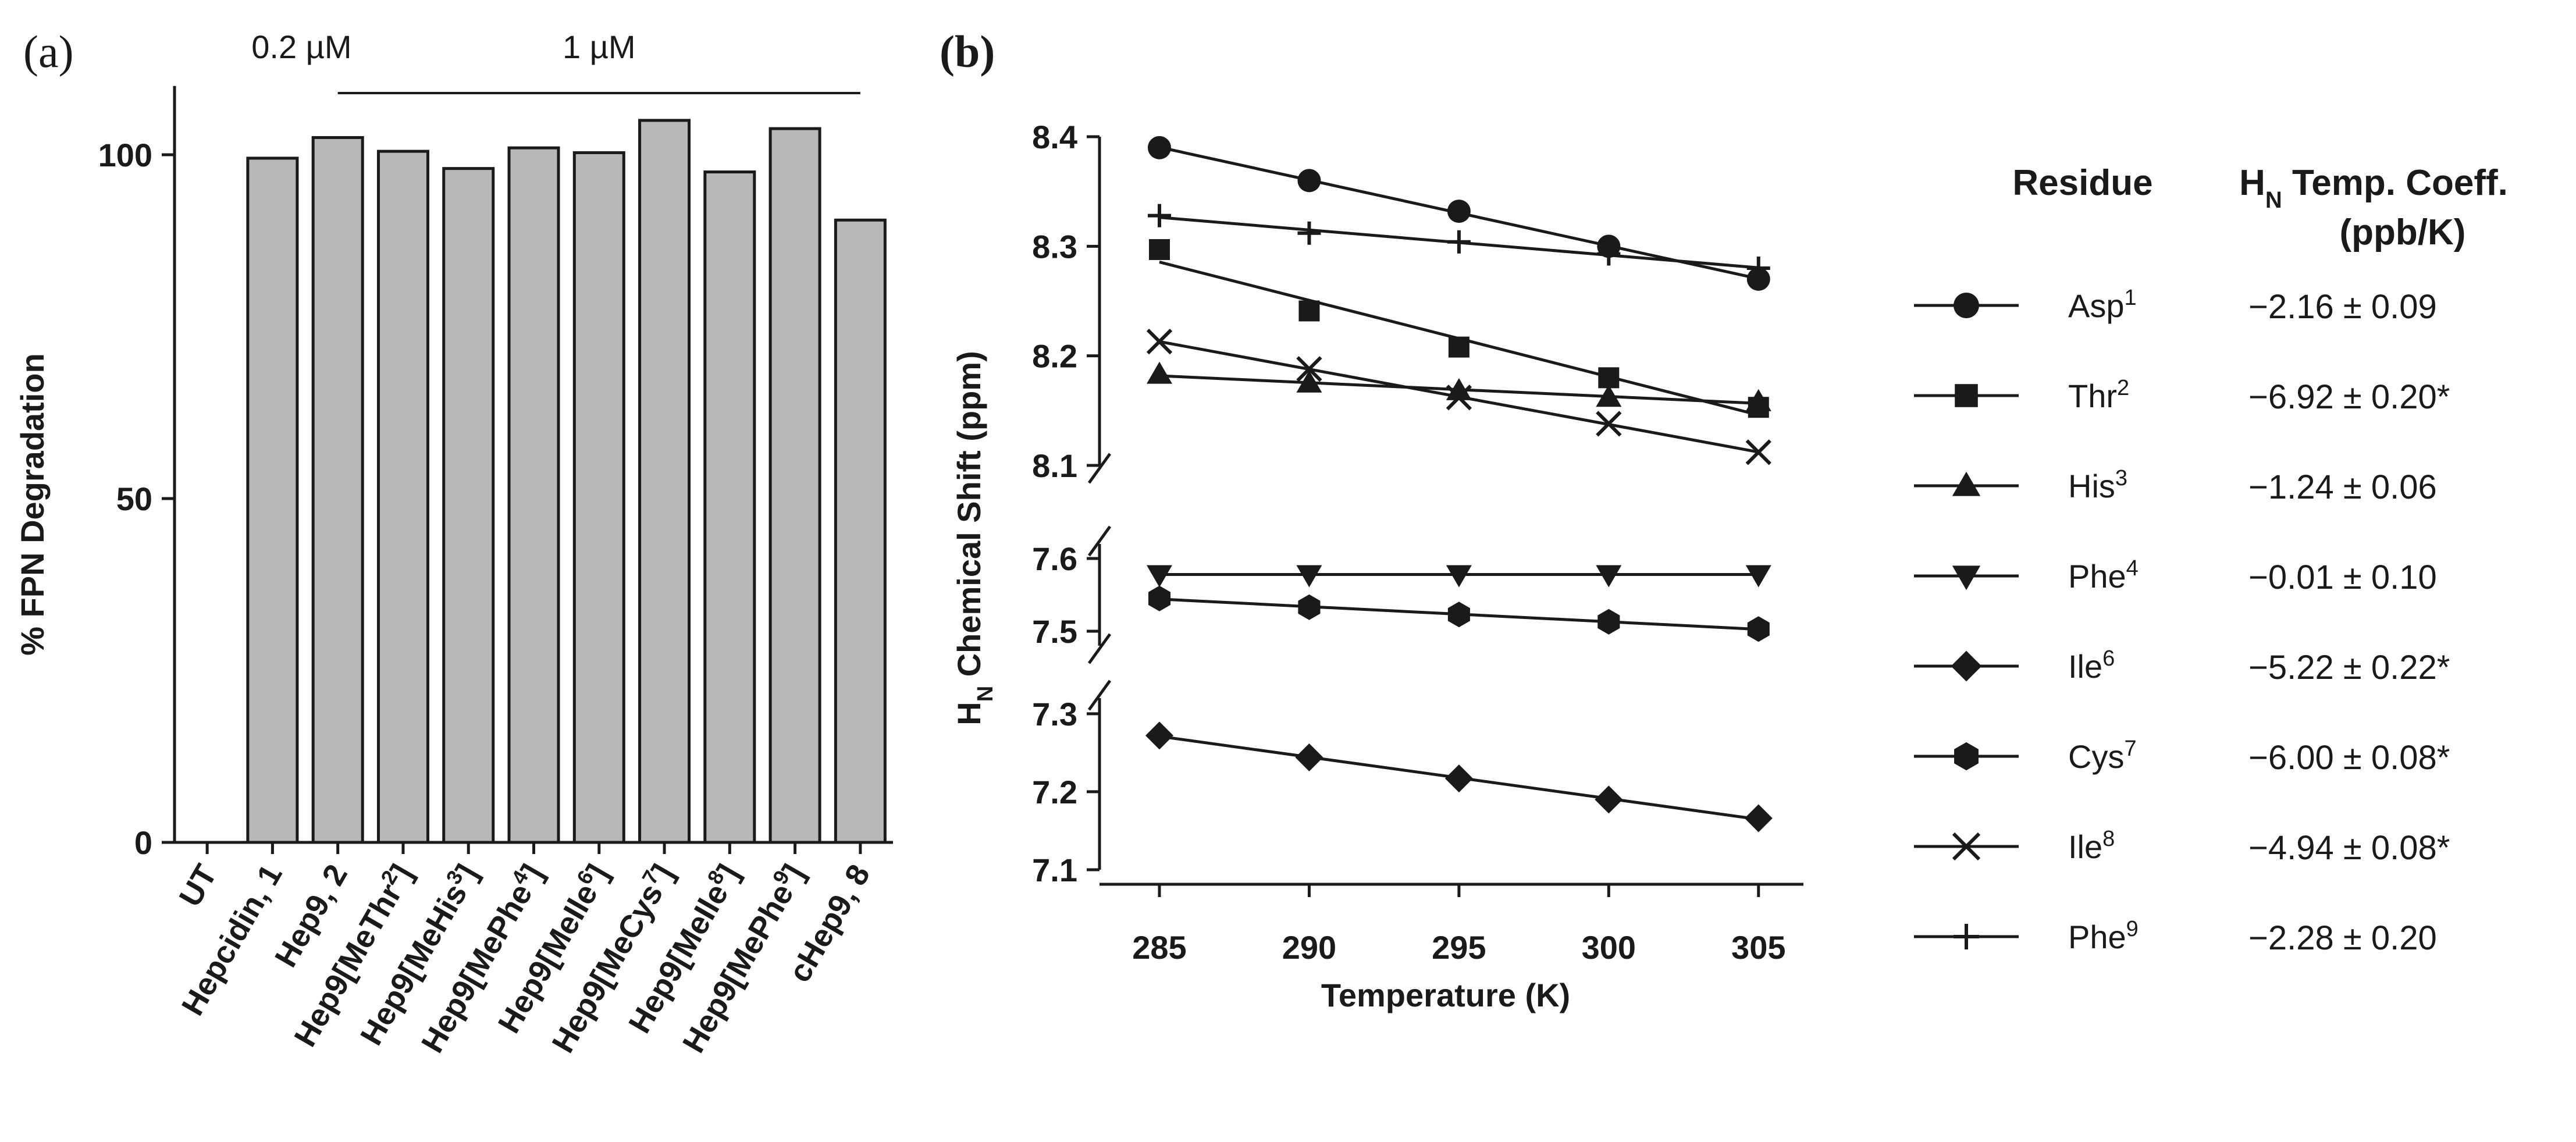  What do you see at coordinates (2132, 568) in the screenshot?
I see `legend-residue-sup: 4` at bounding box center [2132, 568].